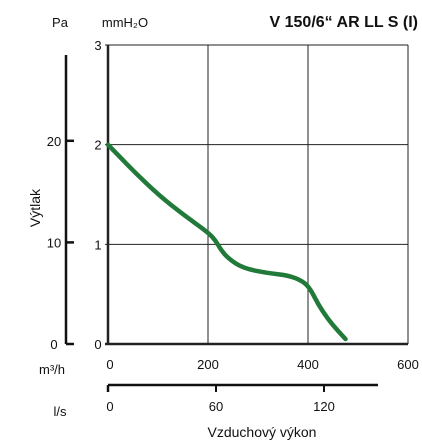  Describe the element at coordinates (408, 364) in the screenshot. I see `x-tick-600: 600` at that location.